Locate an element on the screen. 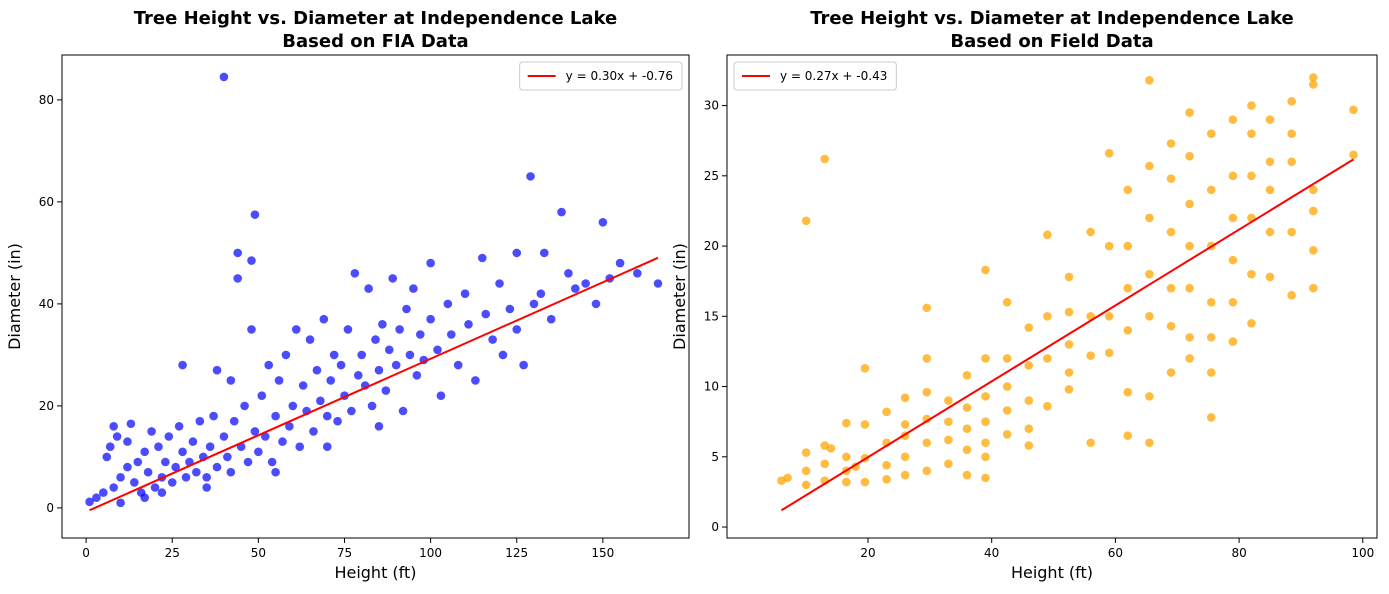  x-tick-label: 25 is located at coordinates (172, 553).